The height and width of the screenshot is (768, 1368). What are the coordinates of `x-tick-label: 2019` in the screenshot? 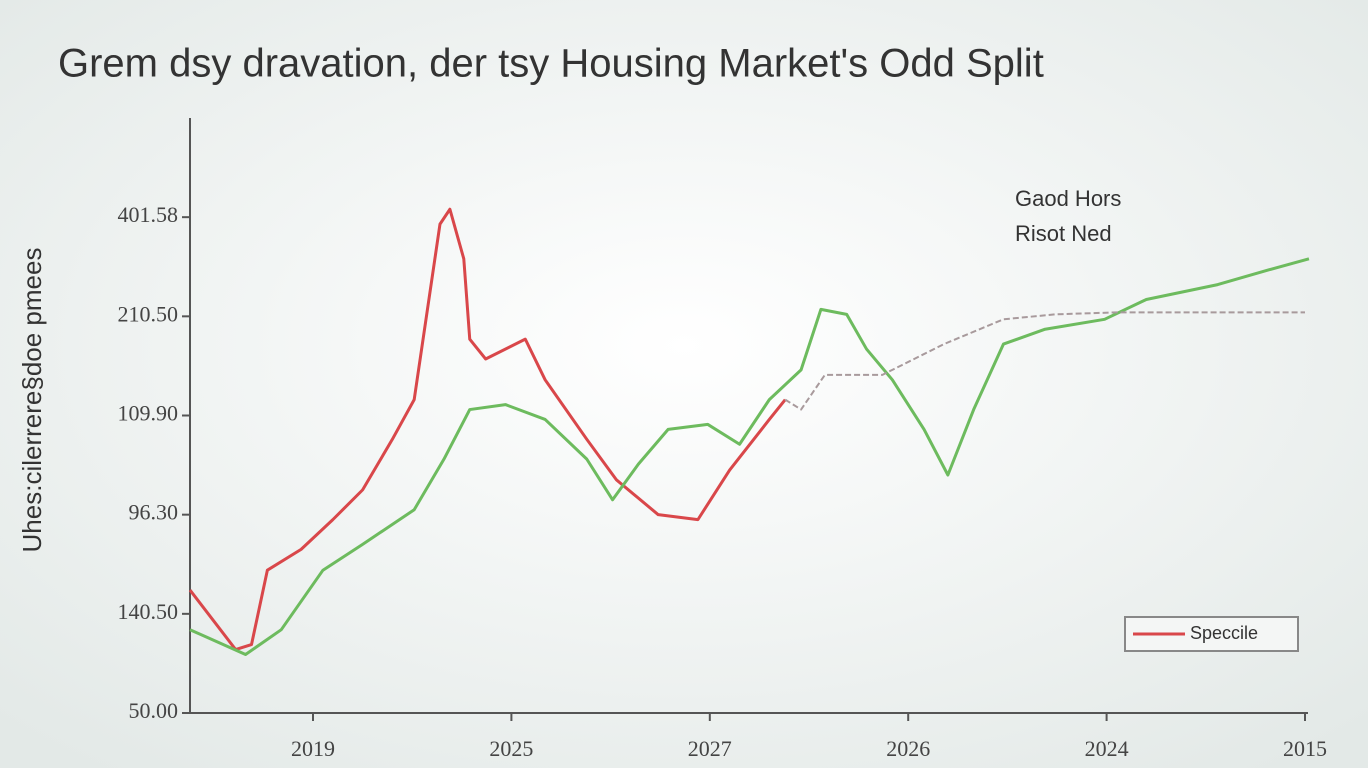 It's located at (313, 748).